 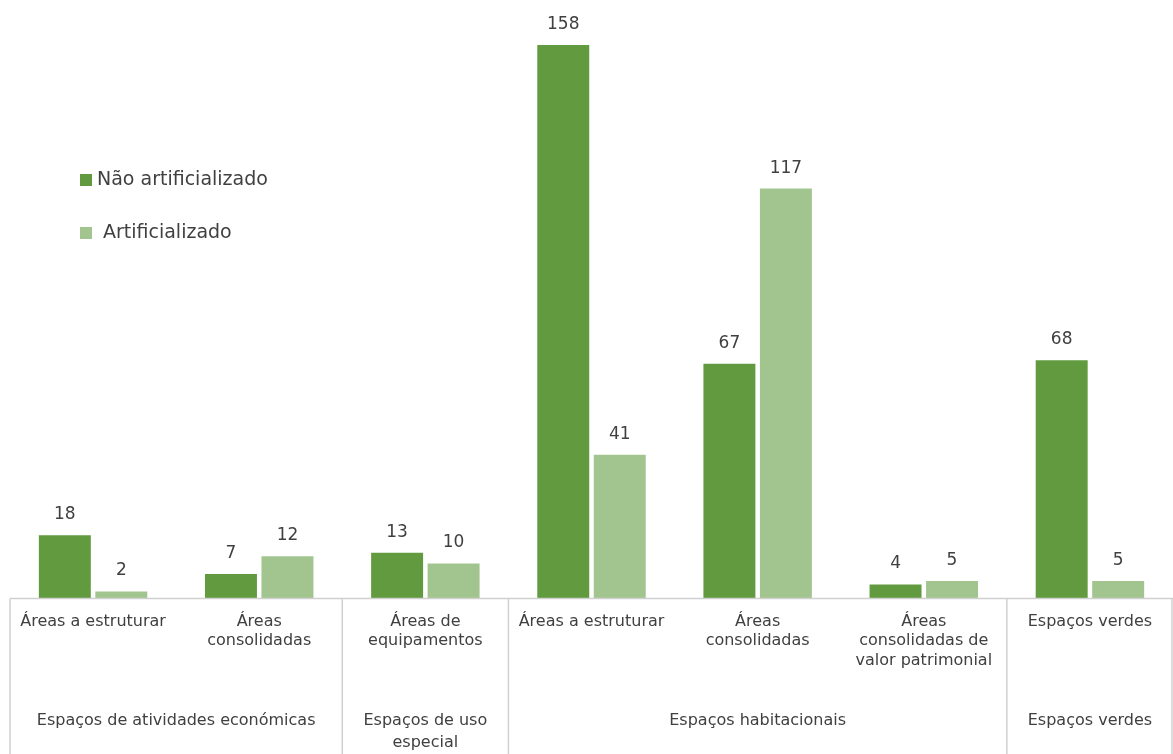 I want to click on data-label: 2, so click(x=121, y=569).